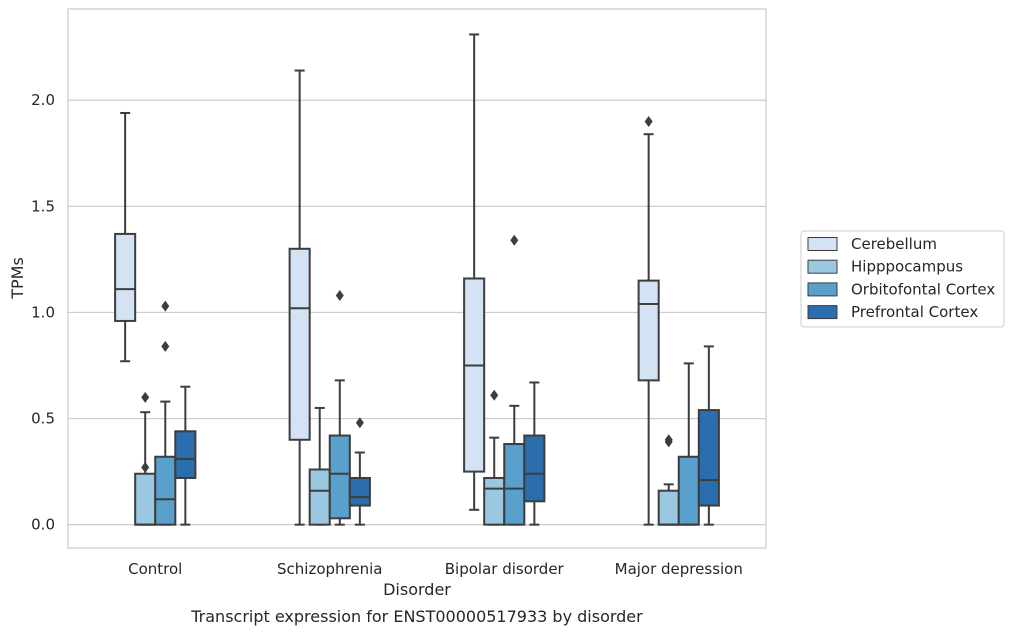  What do you see at coordinates (417, 589) in the screenshot?
I see `x-axis-title: Disorder` at bounding box center [417, 589].